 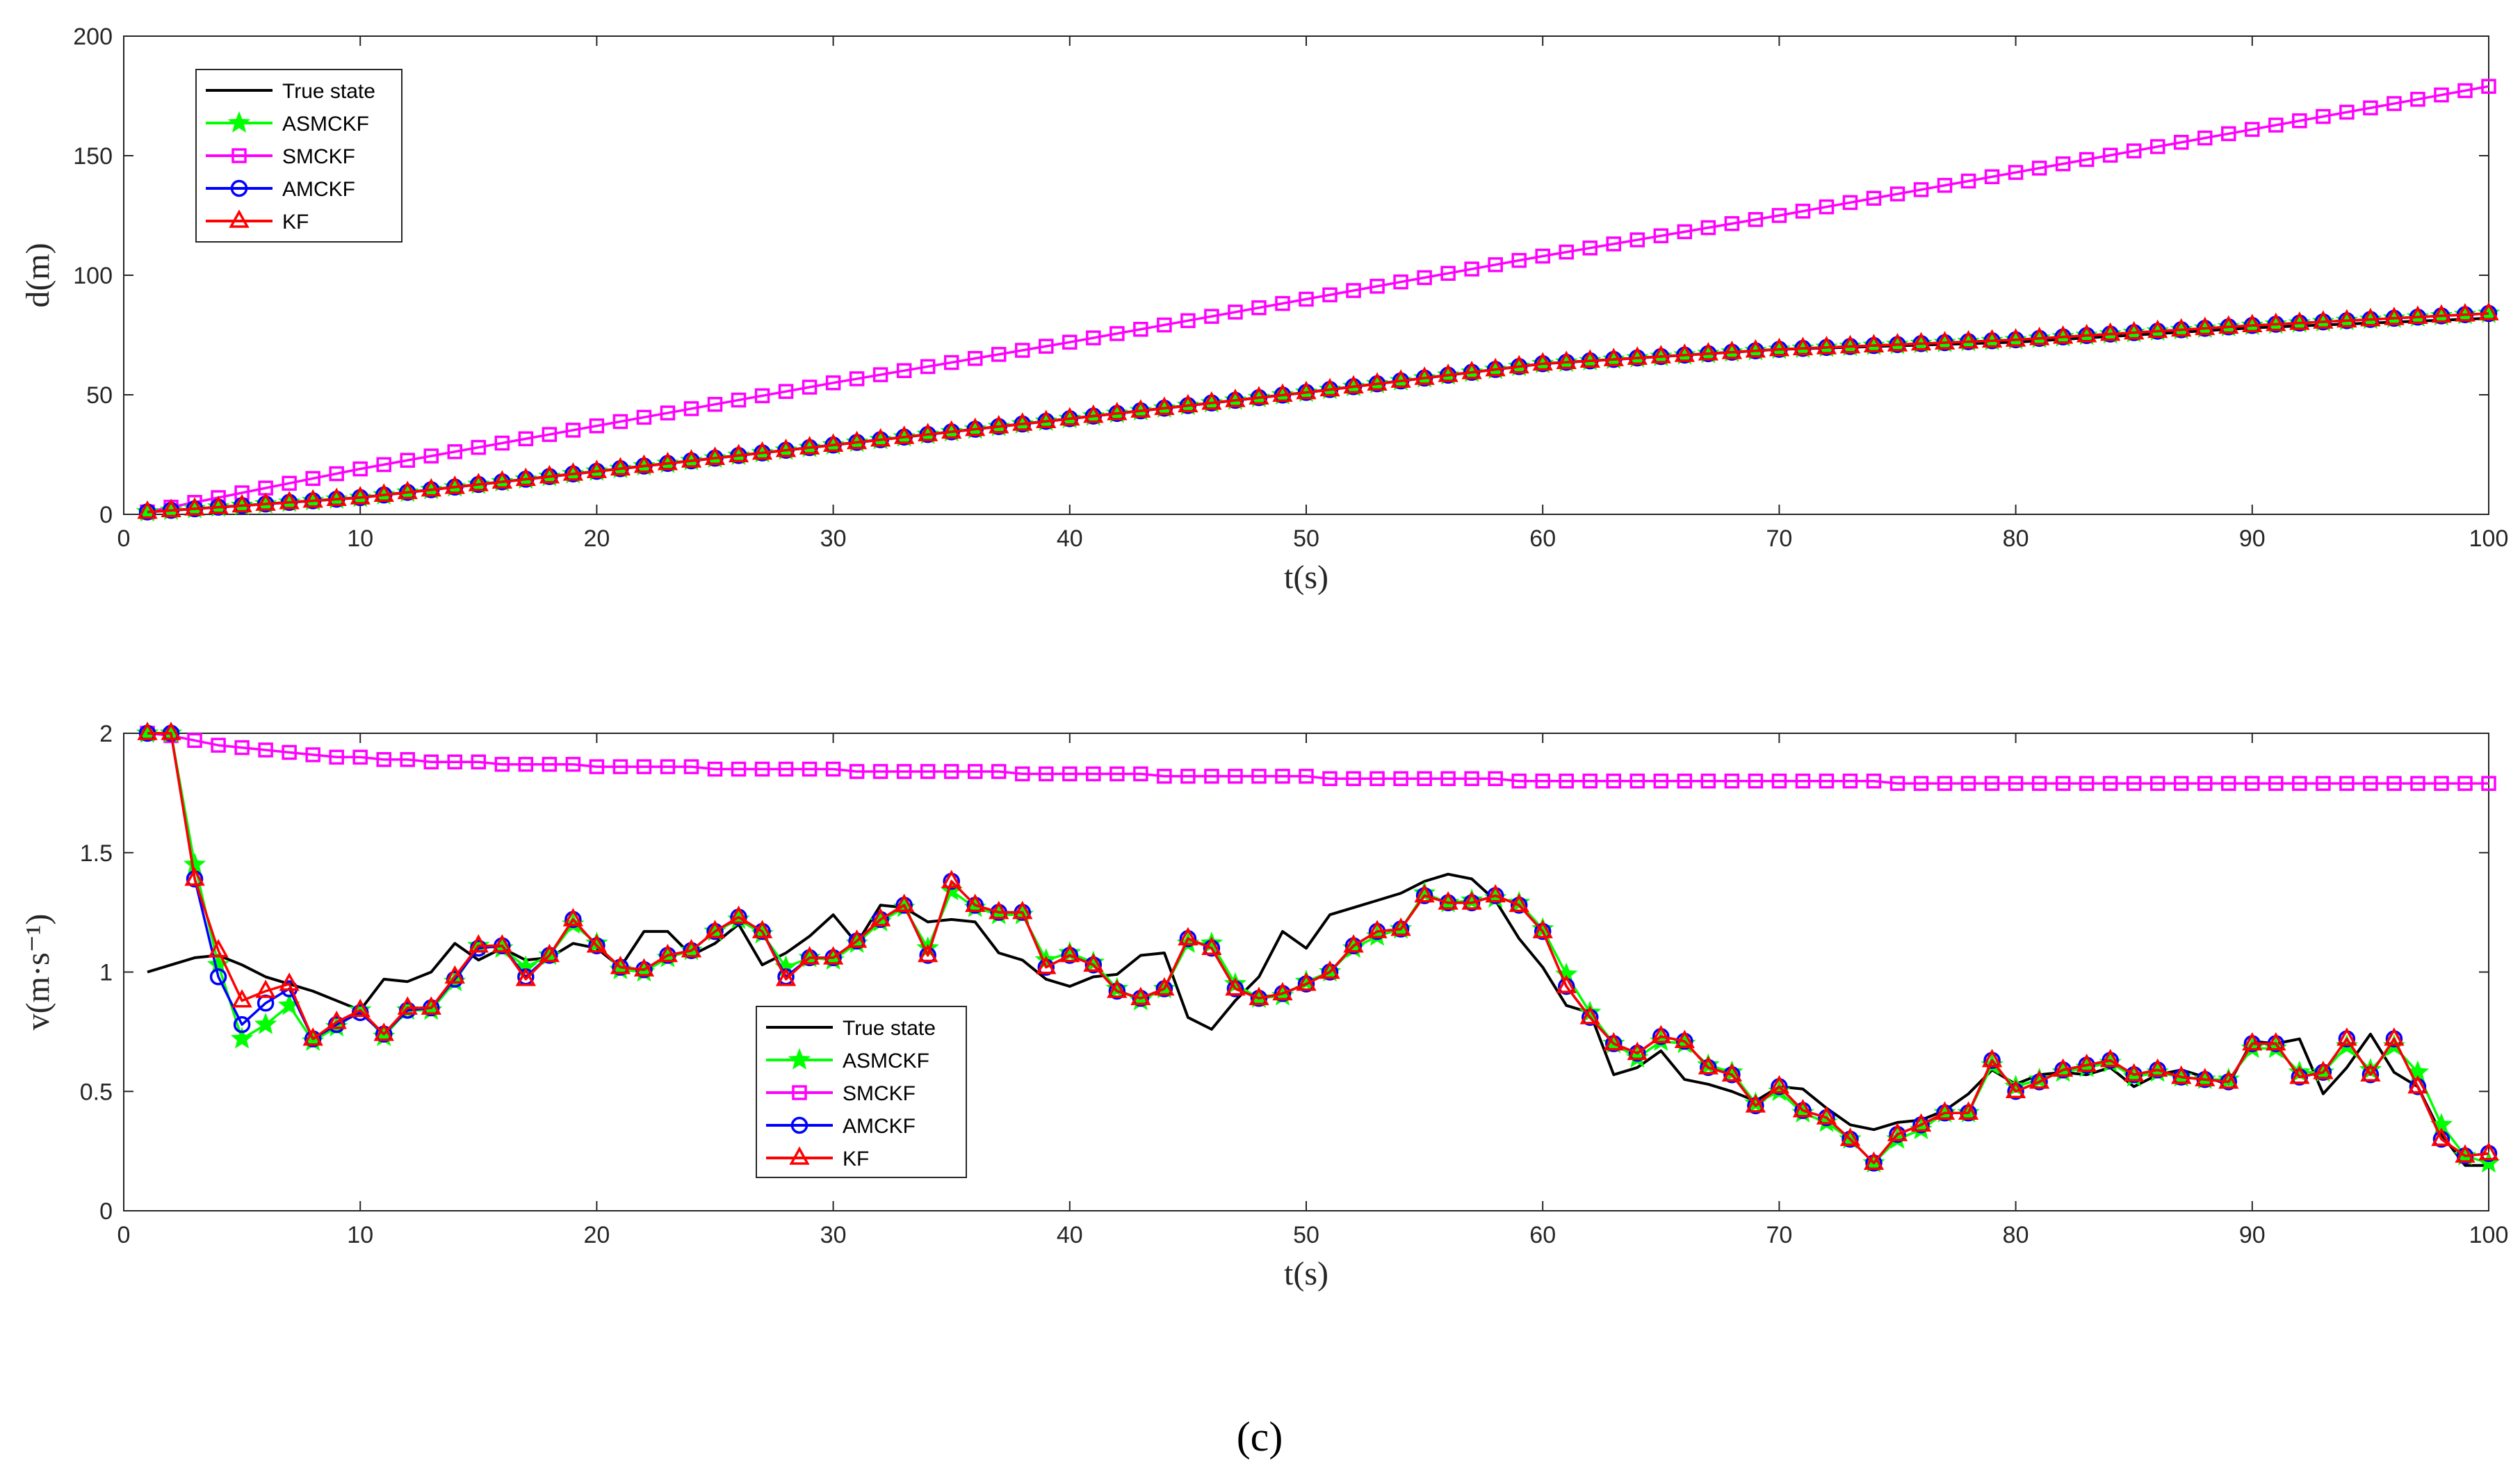 What do you see at coordinates (1306, 1235) in the screenshot?
I see `x-tick-label: 50` at bounding box center [1306, 1235].